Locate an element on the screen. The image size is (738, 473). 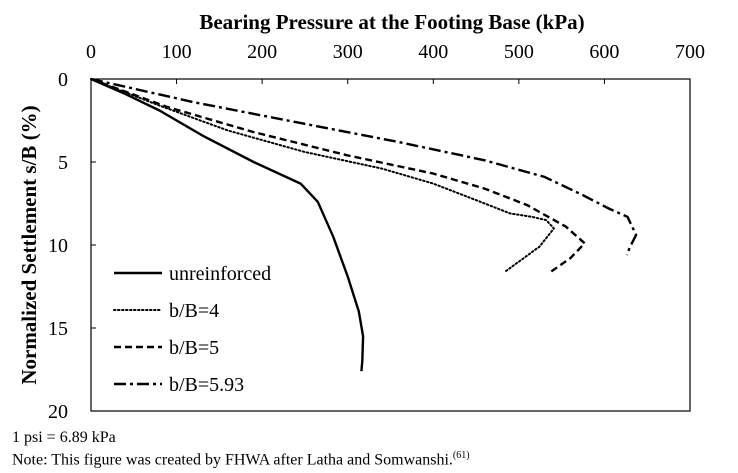
legend-label: unreinforced is located at coordinates (220, 274).